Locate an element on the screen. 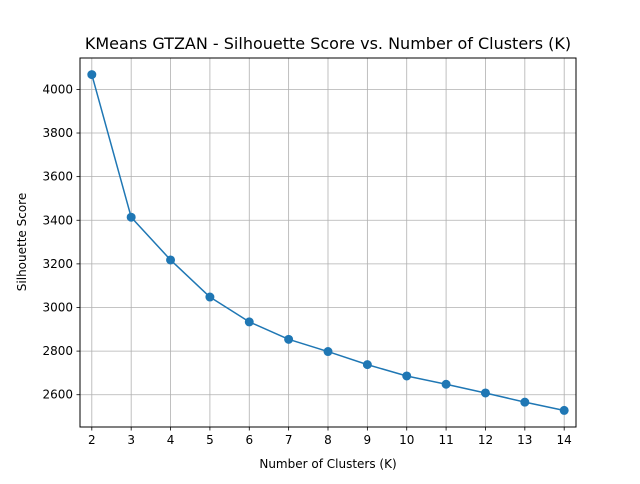 The image size is (640, 484). x-tick-label: 4 is located at coordinates (171, 440).